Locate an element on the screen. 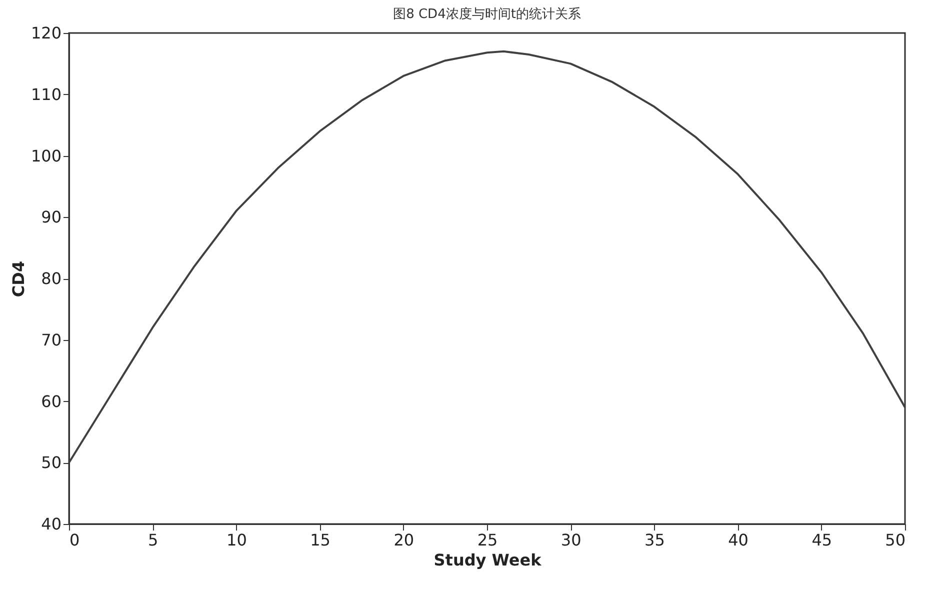 The image size is (948, 589). y-tick-label: 100 is located at coordinates (46, 156).